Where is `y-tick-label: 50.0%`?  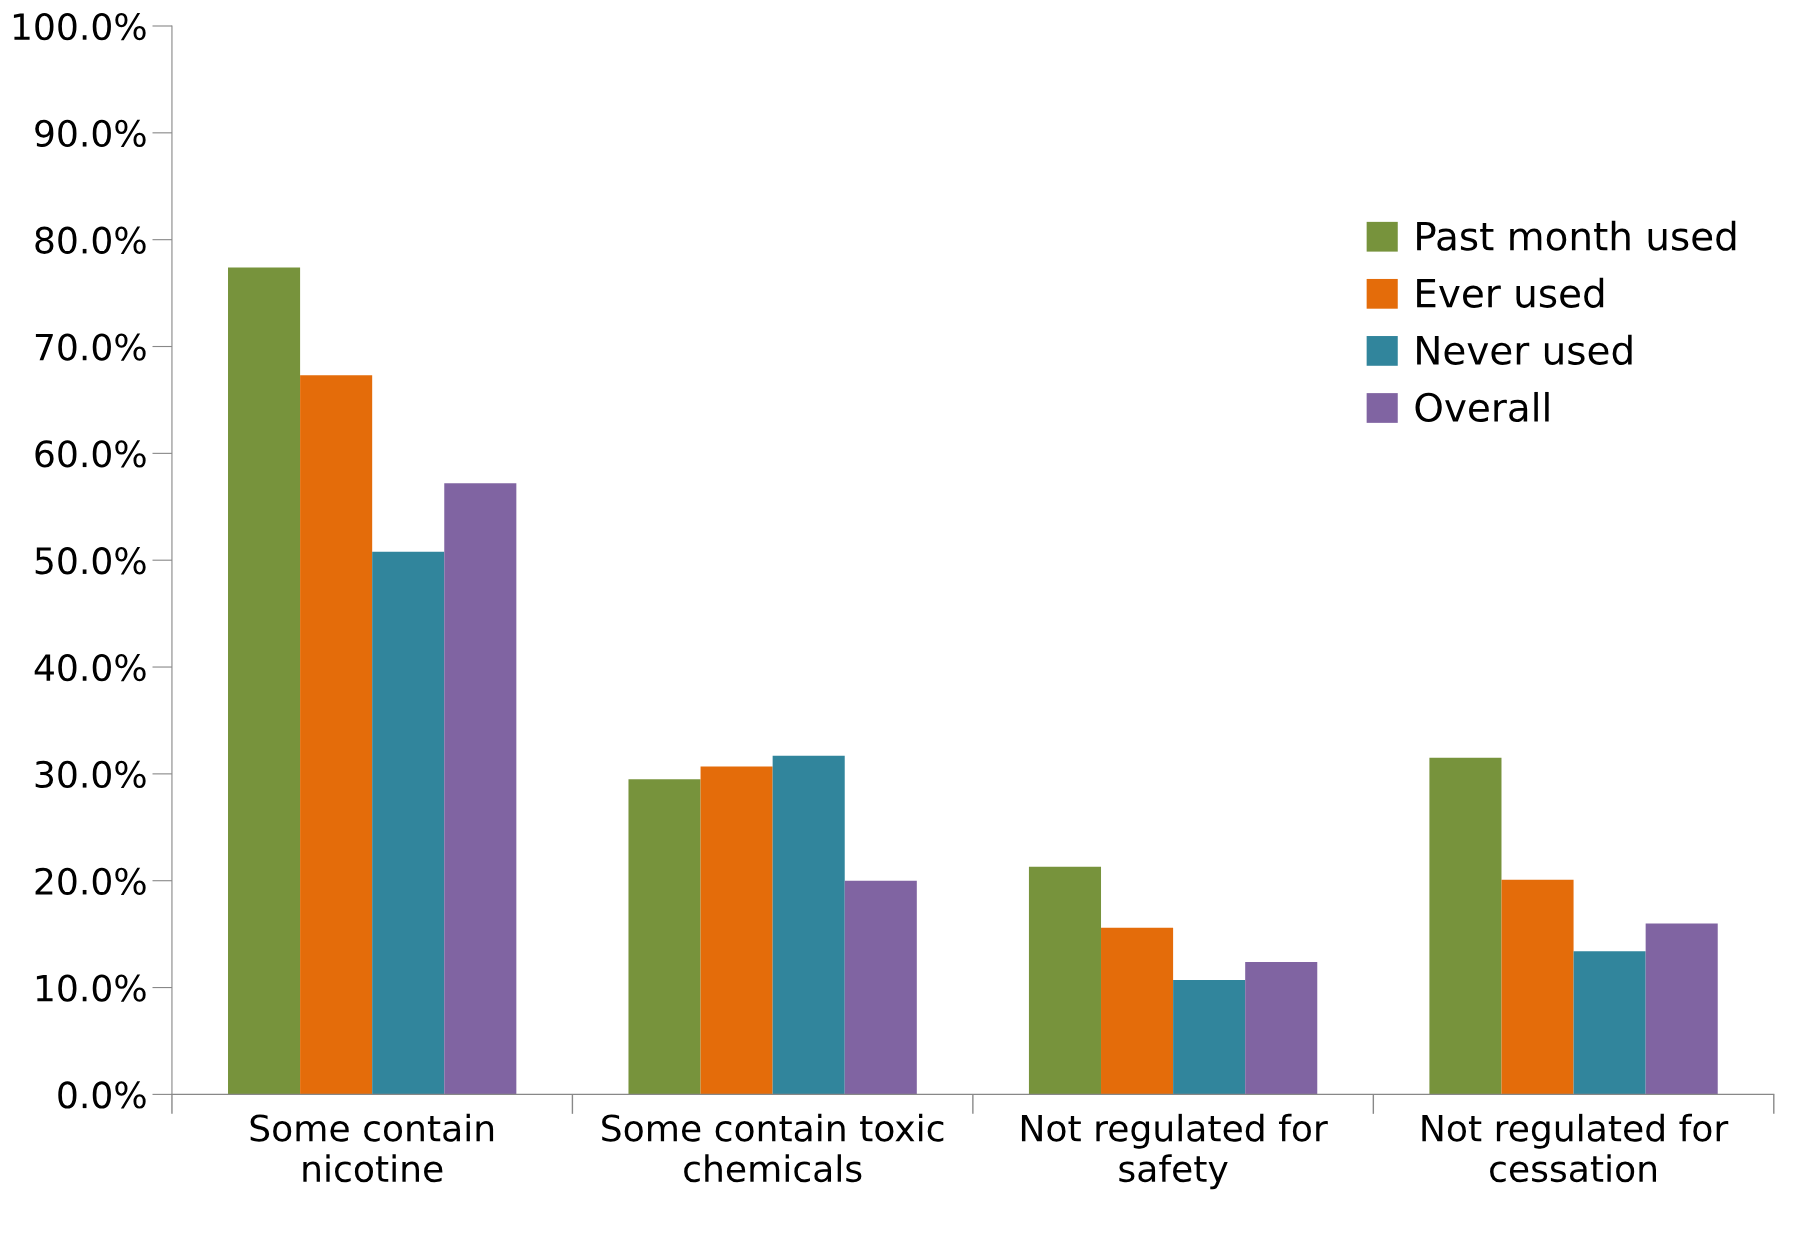 y-tick-label: 50.0% is located at coordinates (90, 561).